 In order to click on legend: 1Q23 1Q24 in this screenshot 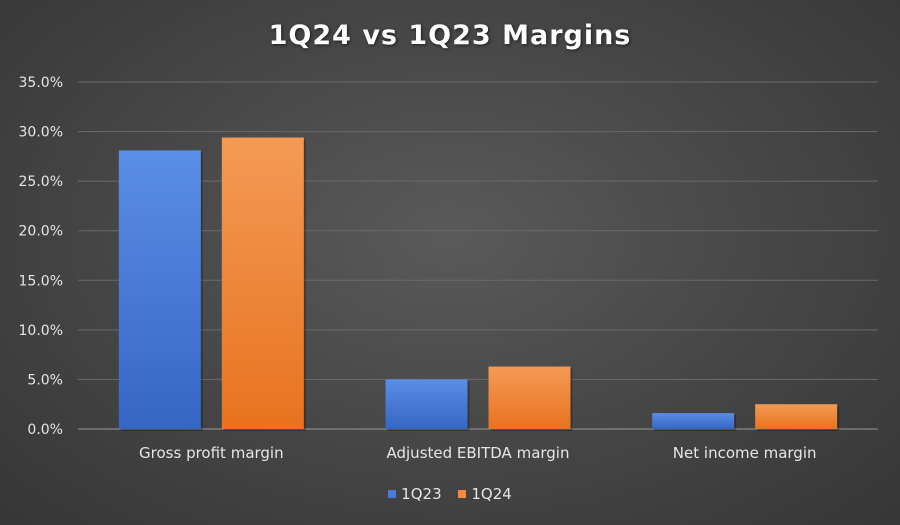, I will do `click(450, 494)`.